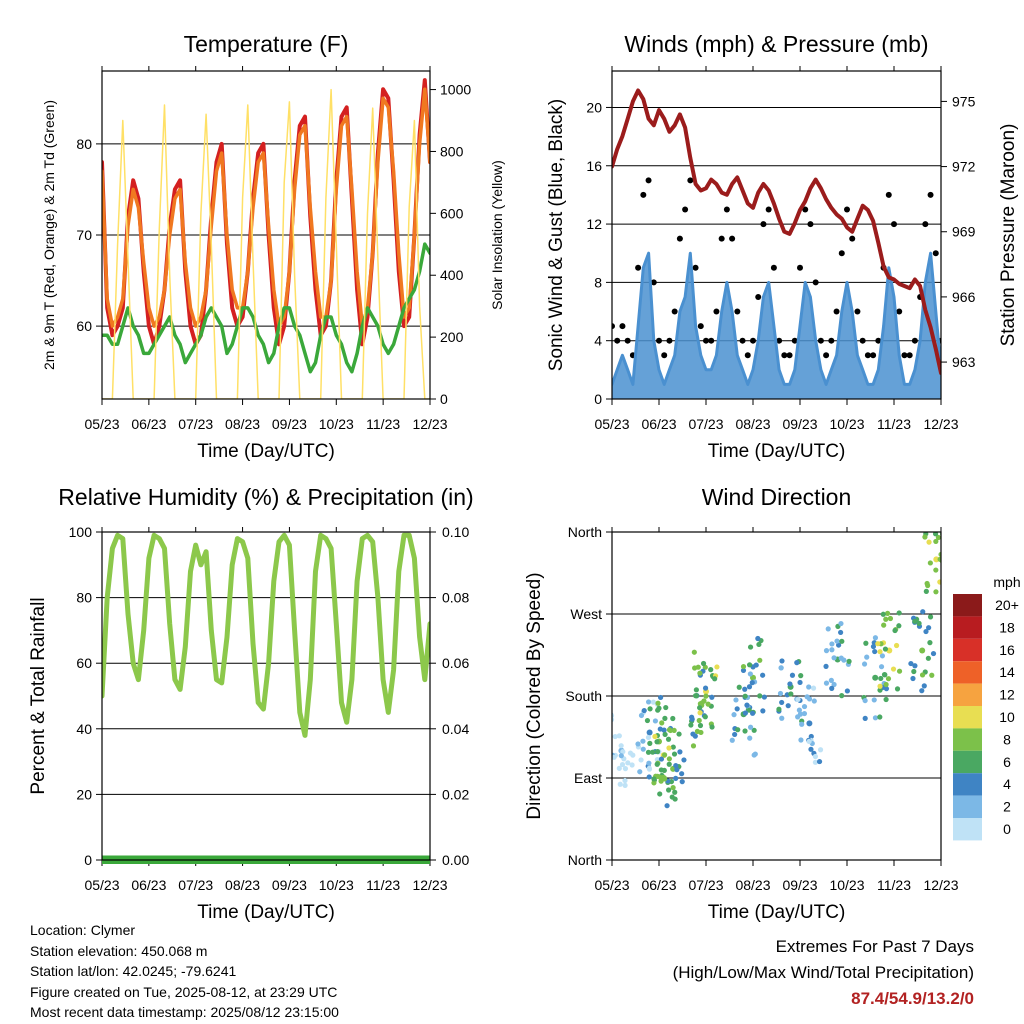  What do you see at coordinates (452, 275) in the screenshot?
I see `y2-tick-label-0-2: 400` at bounding box center [452, 275].